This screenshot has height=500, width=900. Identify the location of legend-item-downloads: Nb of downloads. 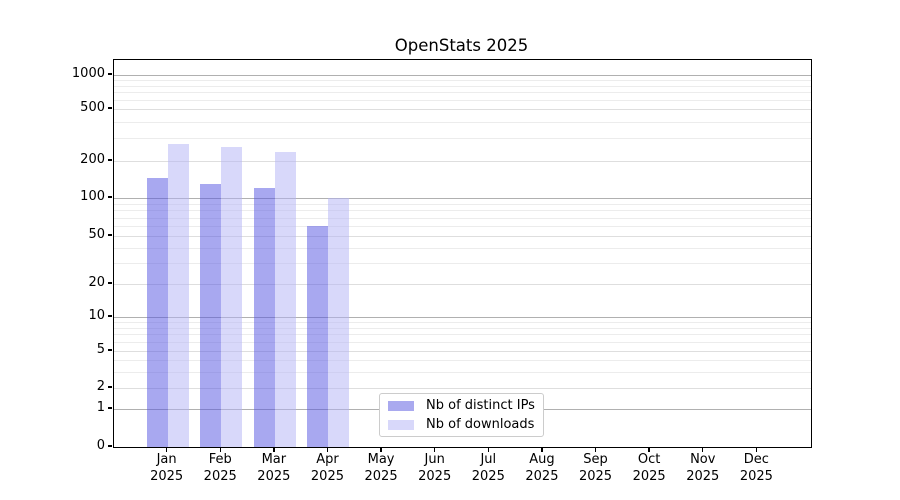
(461, 424).